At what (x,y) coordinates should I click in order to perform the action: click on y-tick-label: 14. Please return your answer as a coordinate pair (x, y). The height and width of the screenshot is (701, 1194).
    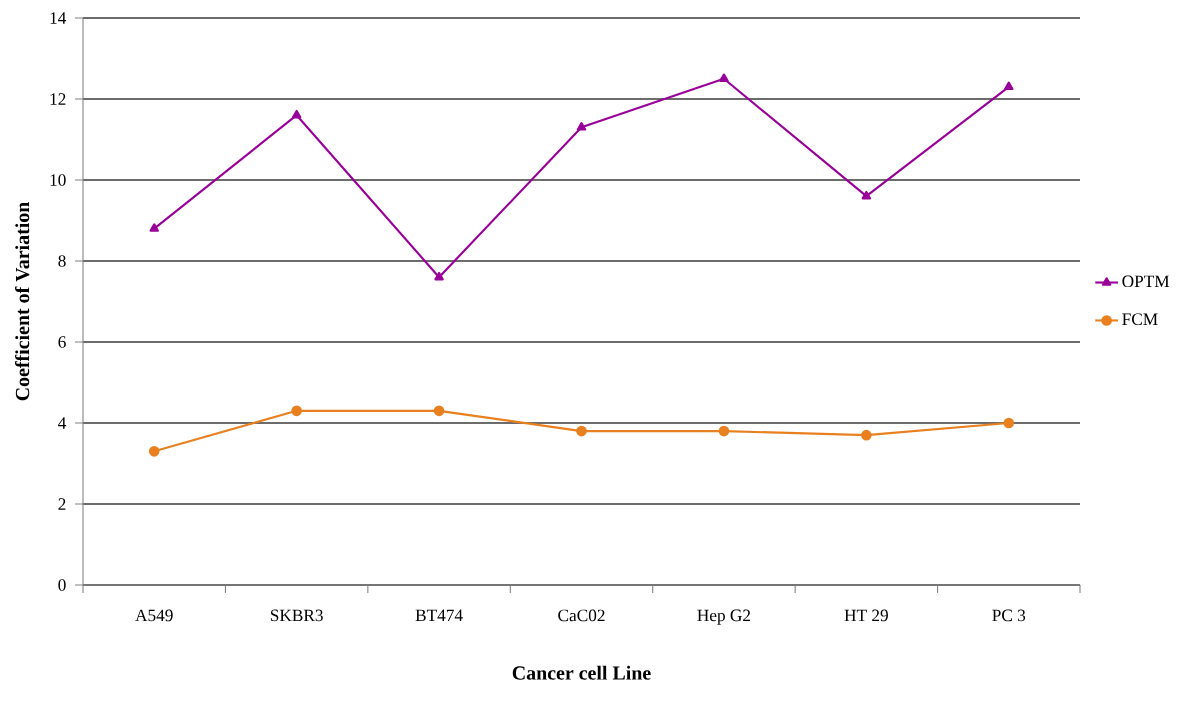
    Looking at the image, I should click on (58, 18).